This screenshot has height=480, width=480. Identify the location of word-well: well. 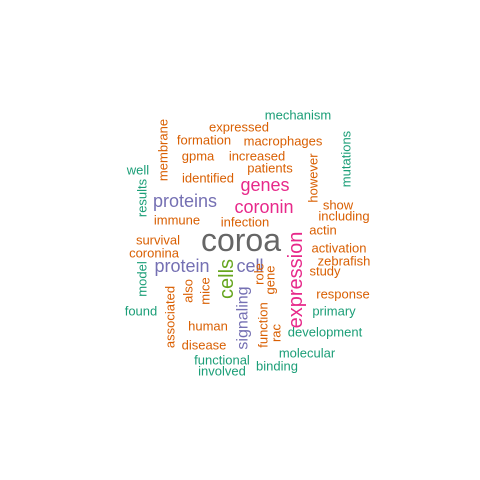
(138, 170).